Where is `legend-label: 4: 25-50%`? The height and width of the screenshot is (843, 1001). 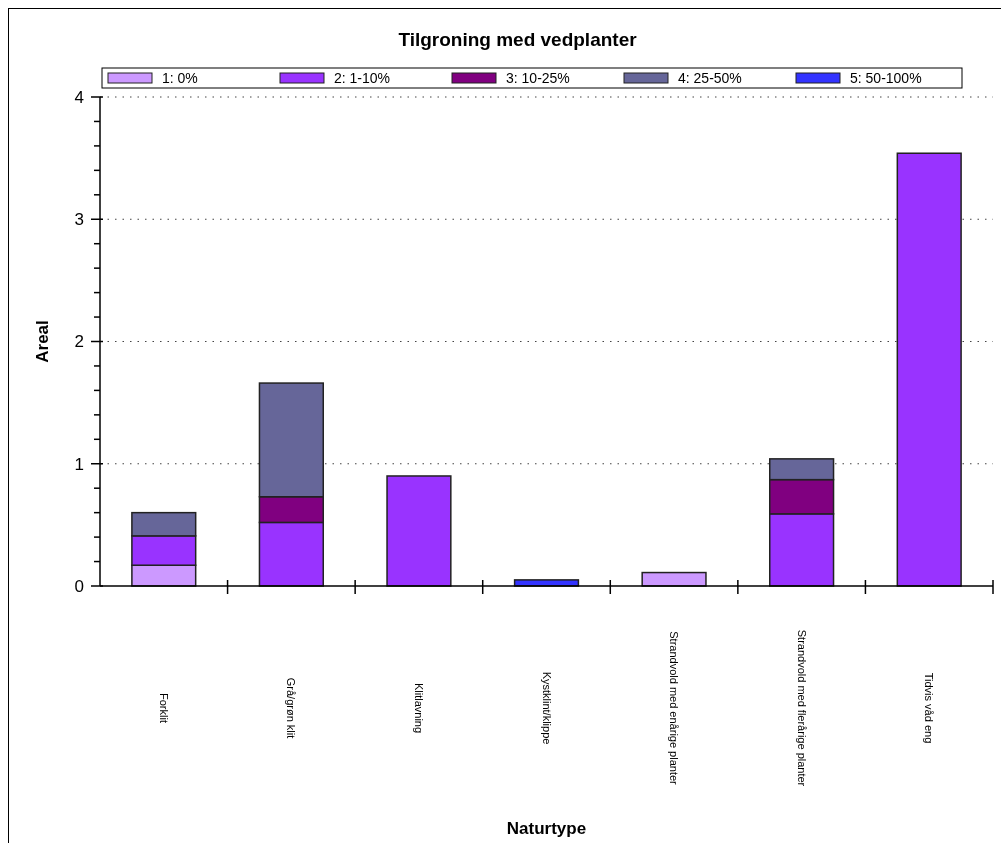
legend-label: 4: 25-50% is located at coordinates (710, 77).